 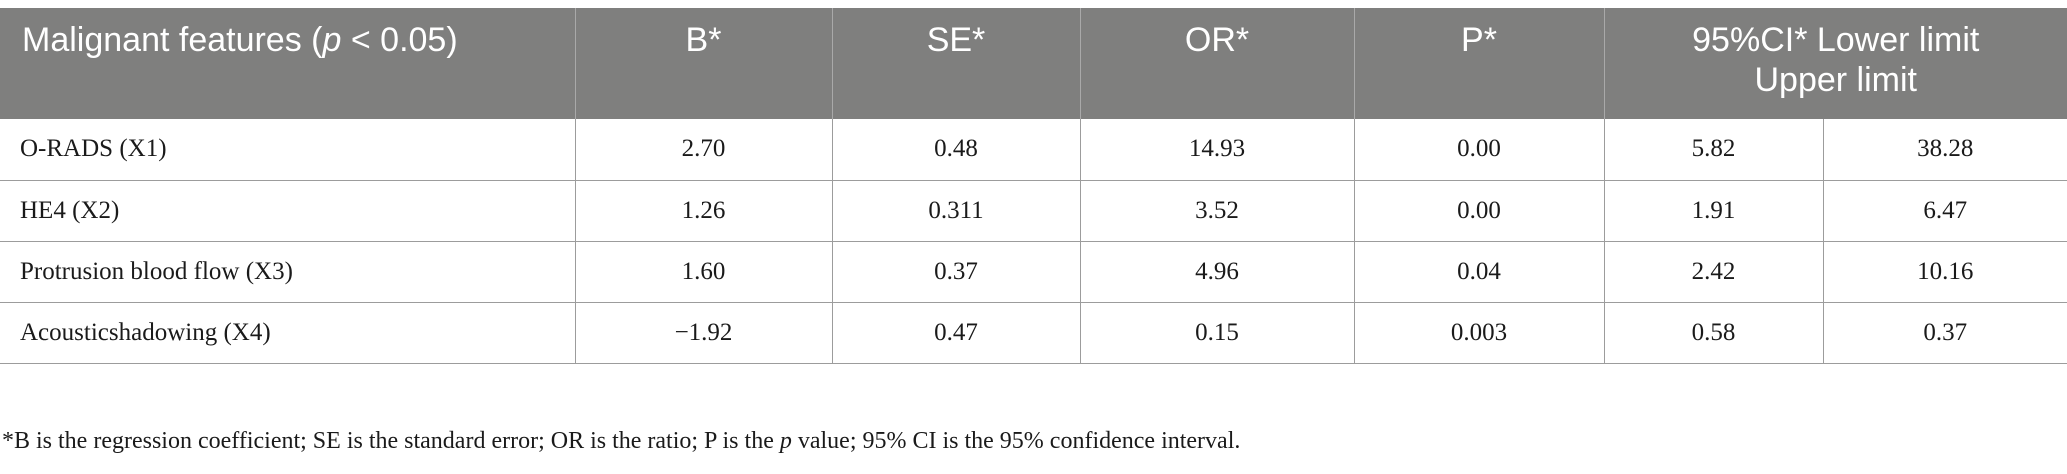 What do you see at coordinates (956, 272) in the screenshot?
I see `cell-se: 0.37` at bounding box center [956, 272].